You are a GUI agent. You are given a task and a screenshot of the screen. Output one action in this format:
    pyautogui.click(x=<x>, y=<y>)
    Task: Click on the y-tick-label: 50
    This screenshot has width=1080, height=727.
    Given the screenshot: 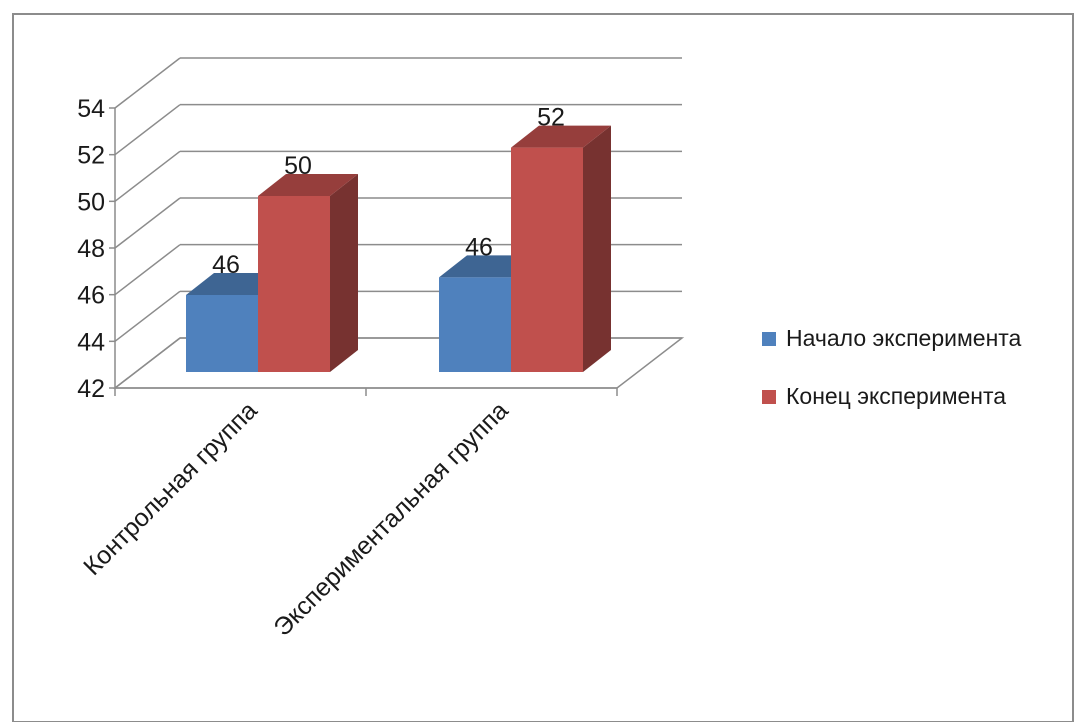 What is the action you would take?
    pyautogui.click(x=91, y=202)
    